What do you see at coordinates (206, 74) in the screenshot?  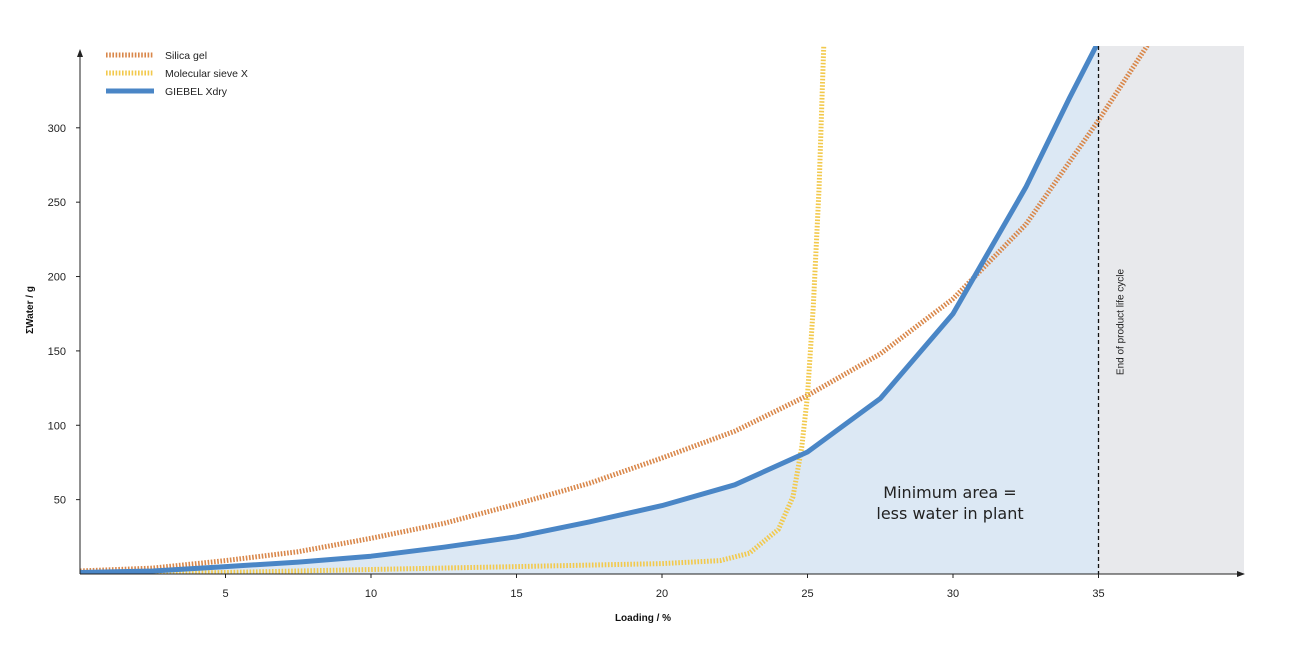 I see `legend-molecular-sieve-label: Molecular sieve X` at bounding box center [206, 74].